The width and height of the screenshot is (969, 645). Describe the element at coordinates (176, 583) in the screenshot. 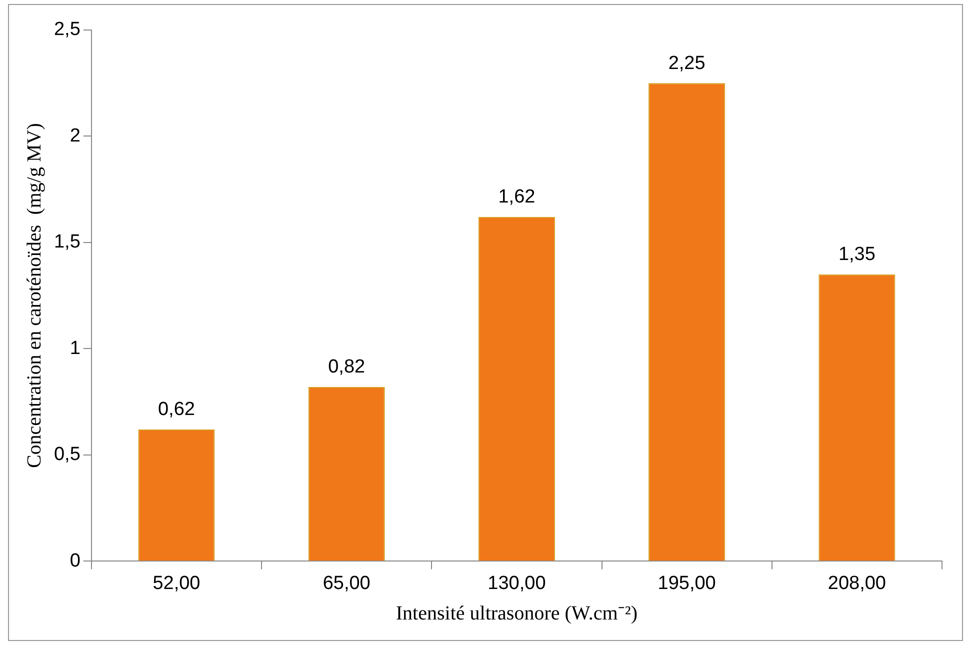

I see `x-tick-label: 52,00` at that location.